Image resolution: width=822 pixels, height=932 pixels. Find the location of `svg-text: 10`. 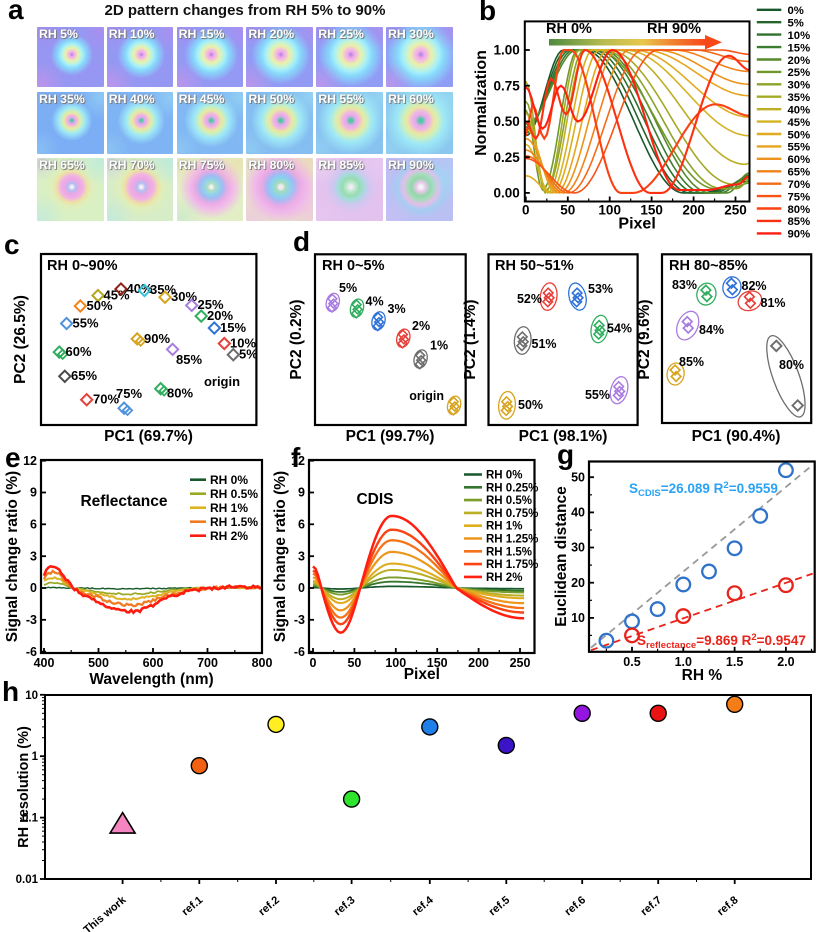

svg-text: 10 is located at coordinates (578, 618).